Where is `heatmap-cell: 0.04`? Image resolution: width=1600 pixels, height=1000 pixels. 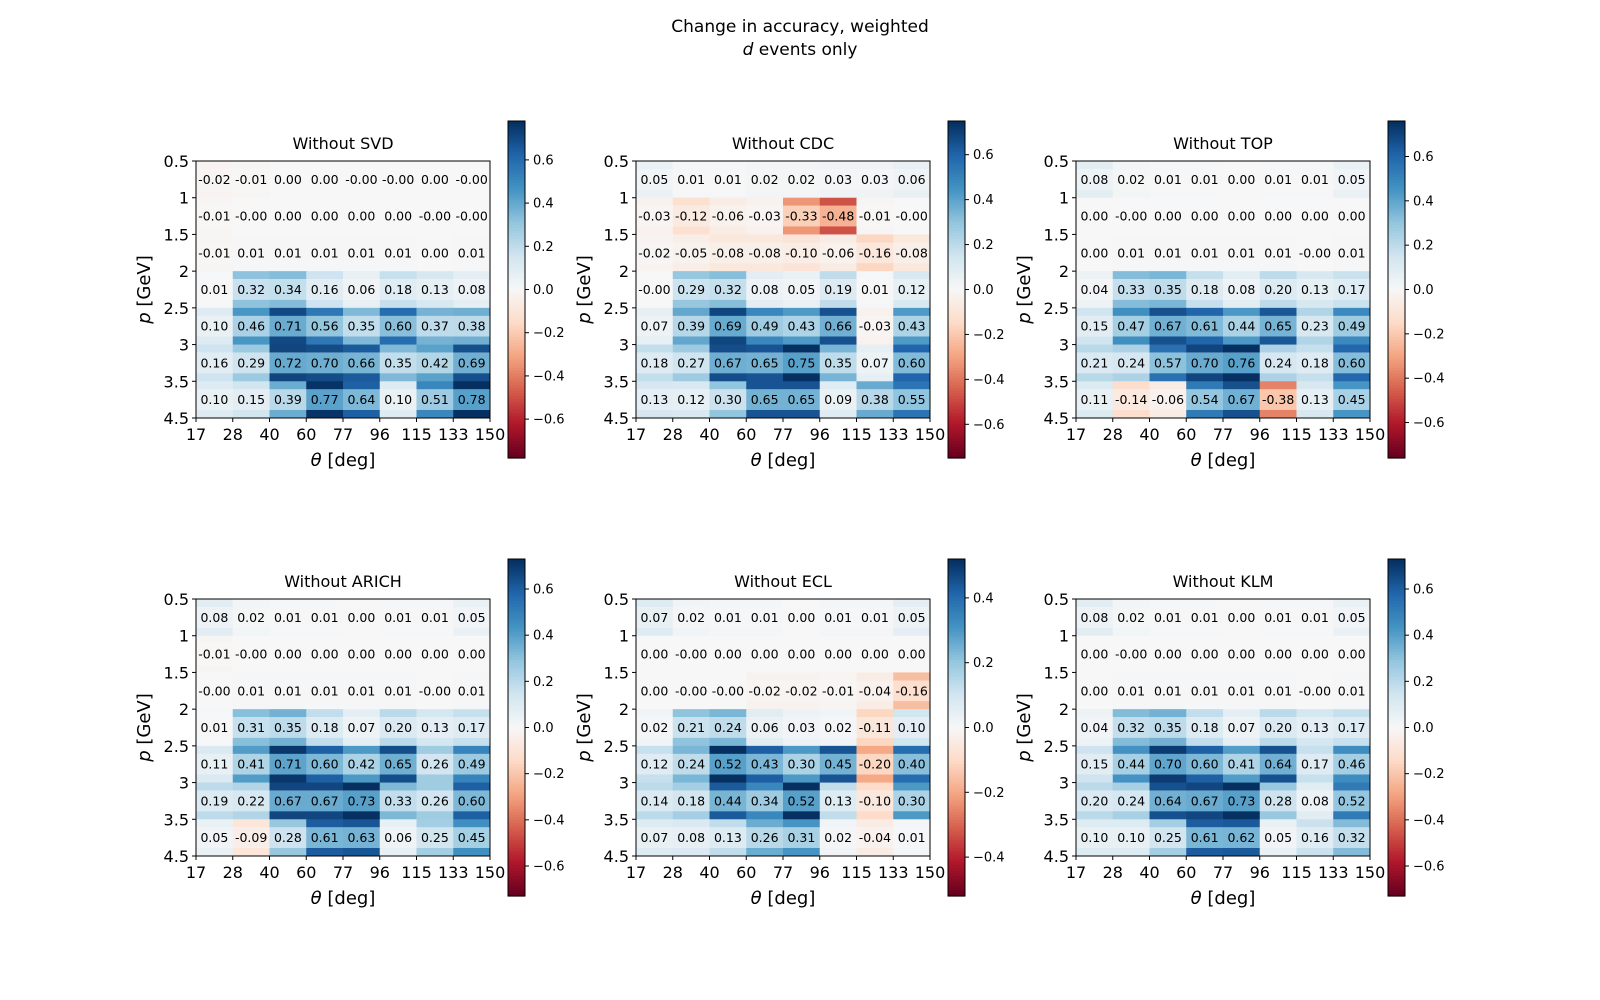 heatmap-cell: 0.04 is located at coordinates (1095, 728).